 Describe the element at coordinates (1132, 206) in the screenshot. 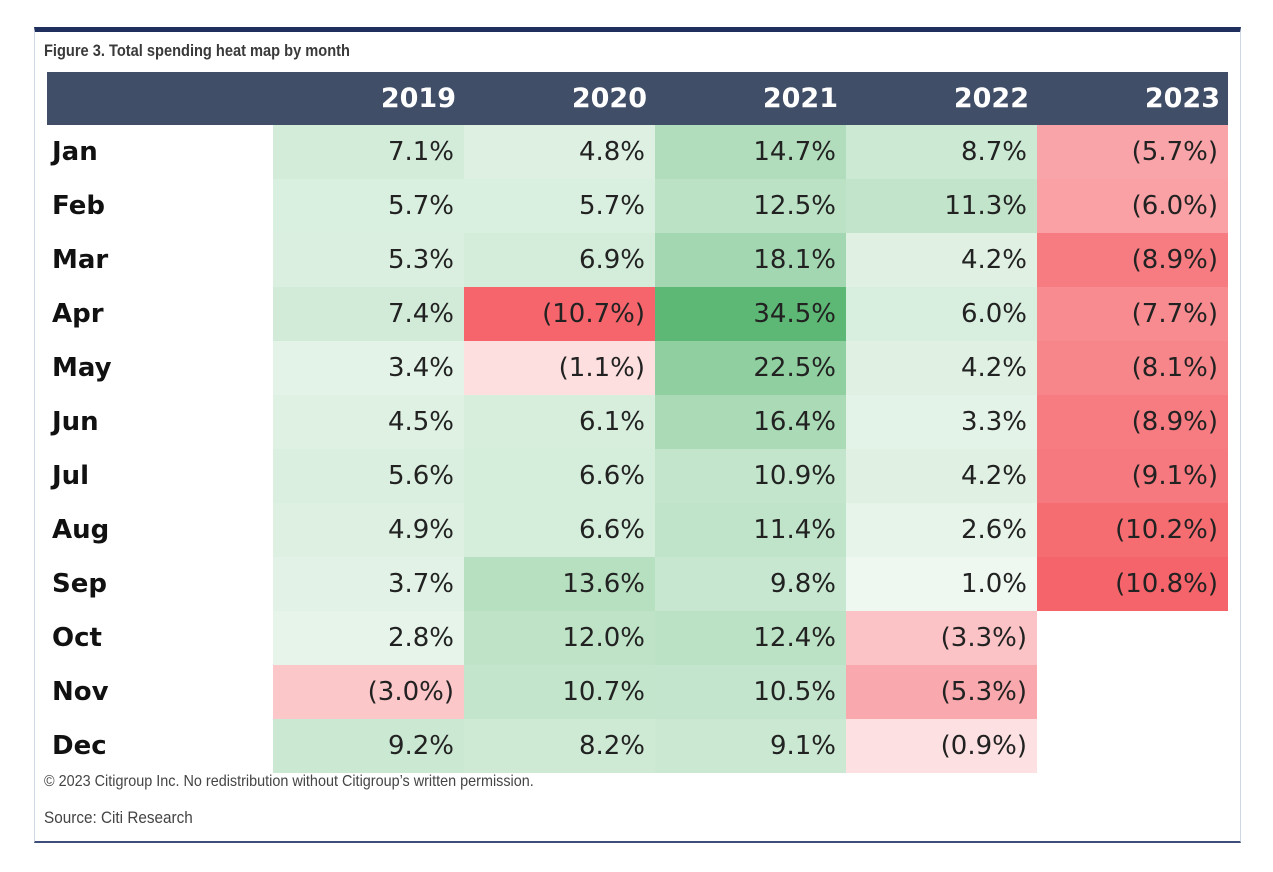

I see `heat-cell-feb-2023: (6.0%)` at that location.